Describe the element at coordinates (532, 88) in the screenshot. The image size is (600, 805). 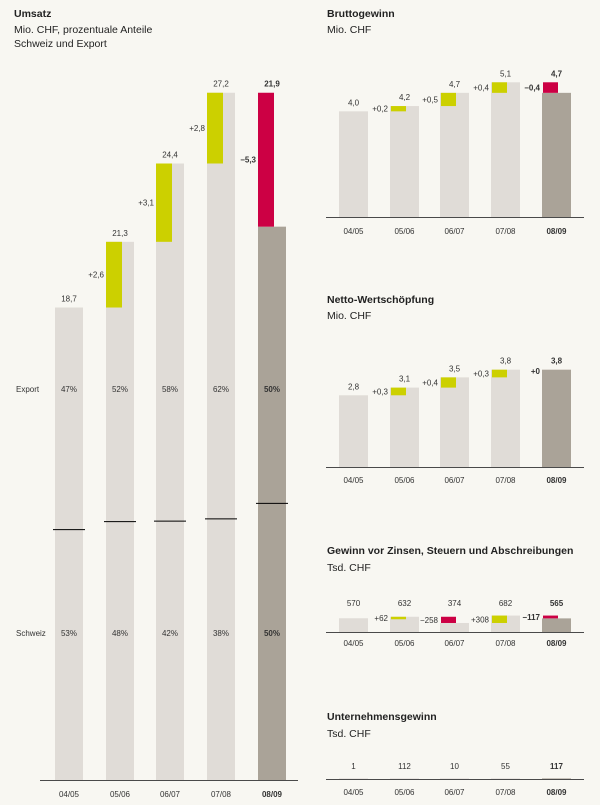
I see `change-label: −0,4` at that location.